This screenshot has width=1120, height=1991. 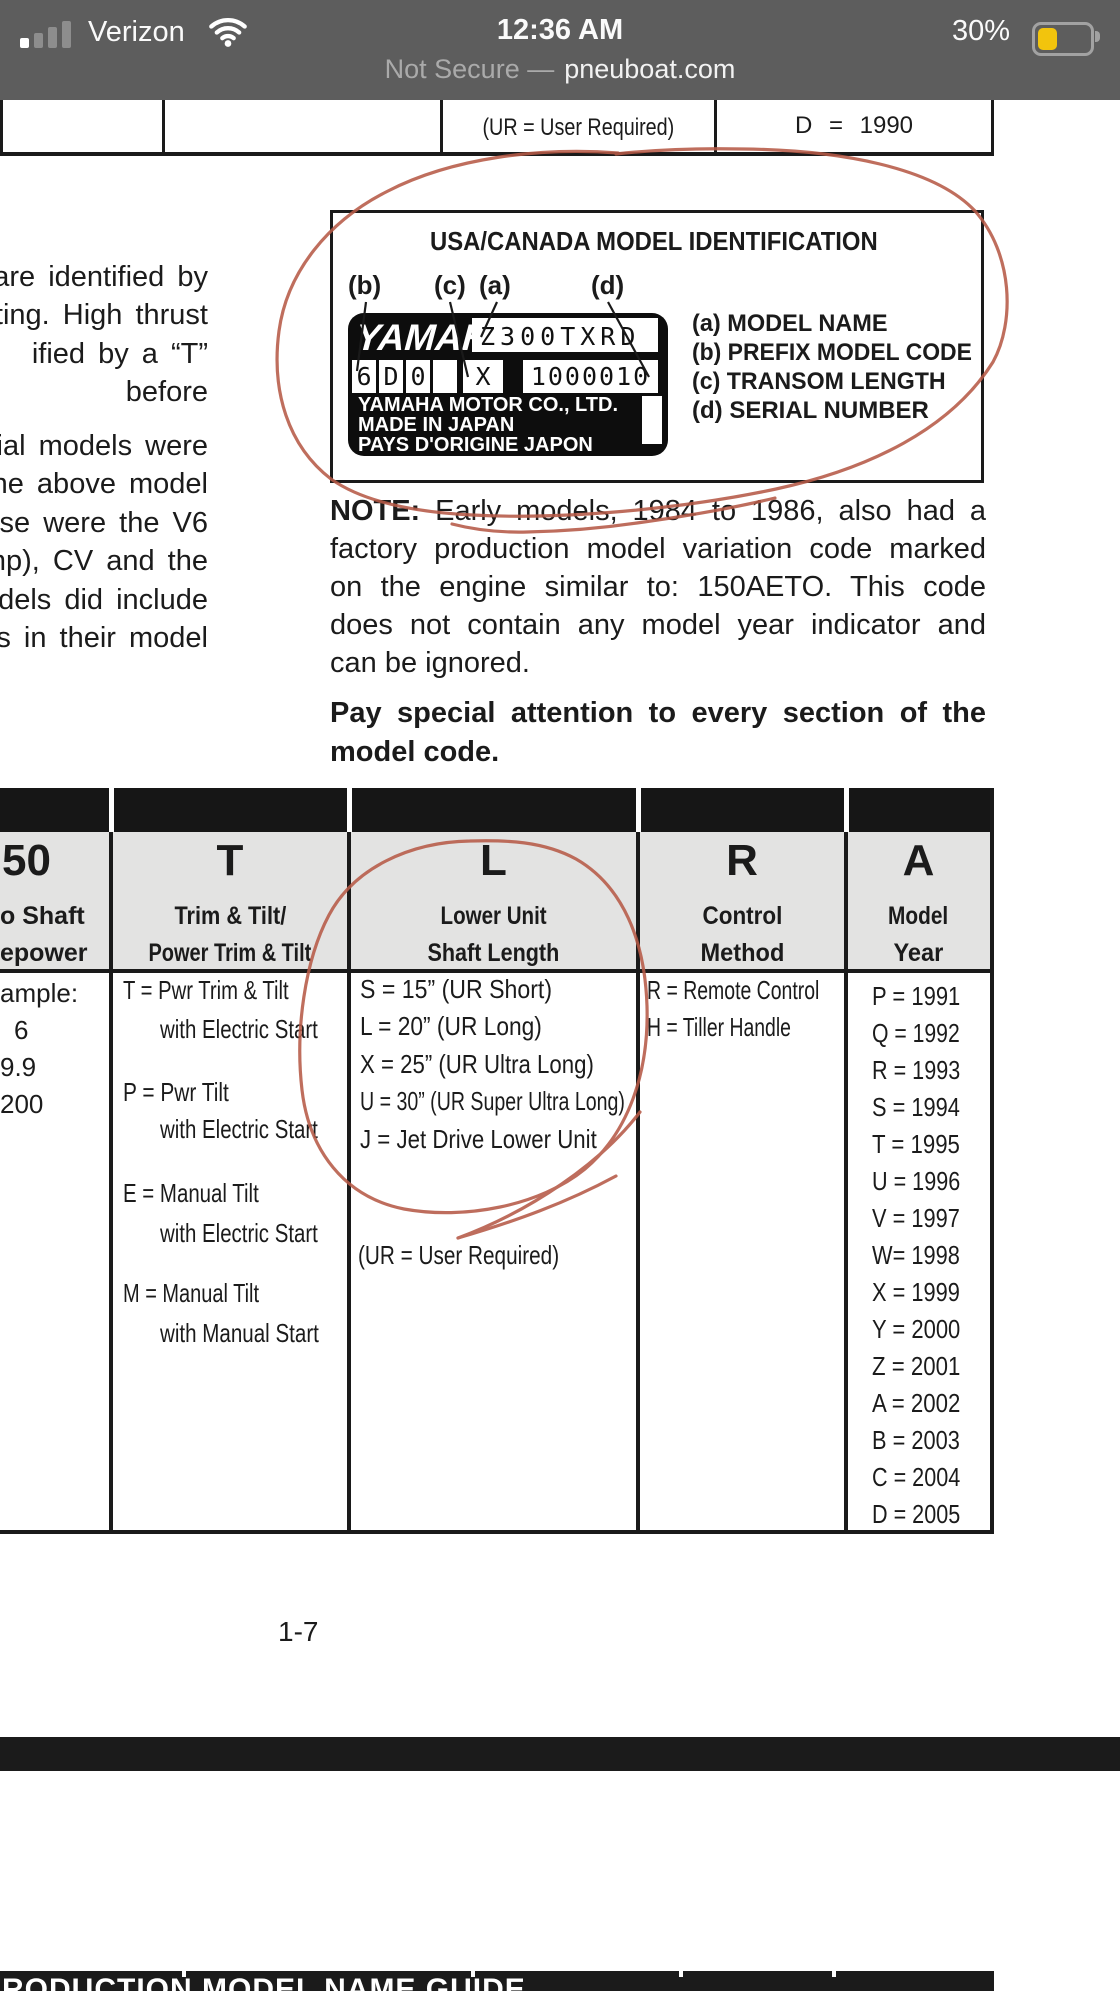 What do you see at coordinates (916, 1144) in the screenshot?
I see `year-line: T = 1995` at bounding box center [916, 1144].